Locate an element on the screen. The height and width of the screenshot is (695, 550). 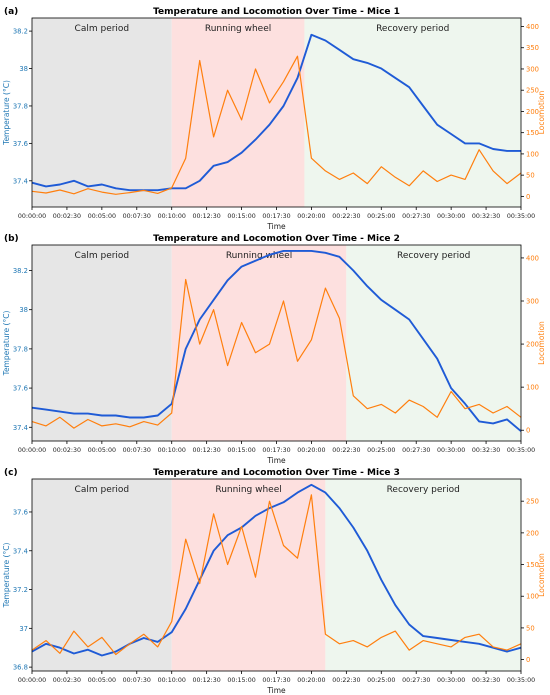
panel-label: (c) is located at coordinates (11, 473).